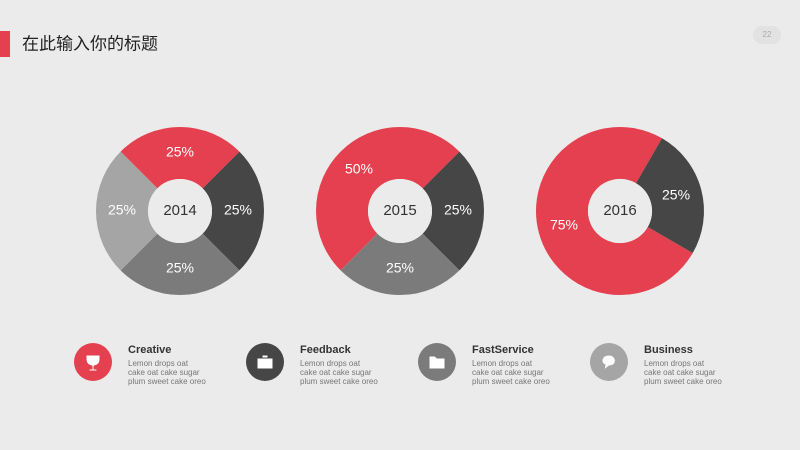 Image resolution: width=800 pixels, height=450 pixels. Describe the element at coordinates (90, 43) in the screenshot. I see `slide-title: 在此输入你的标题` at that location.